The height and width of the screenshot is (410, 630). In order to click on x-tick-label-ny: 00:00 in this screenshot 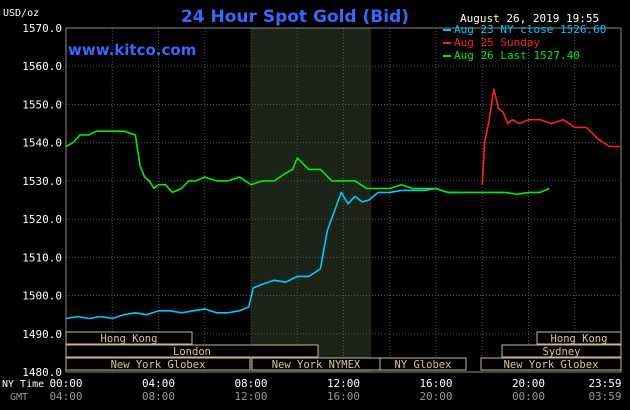, I will do `click(65, 383)`.